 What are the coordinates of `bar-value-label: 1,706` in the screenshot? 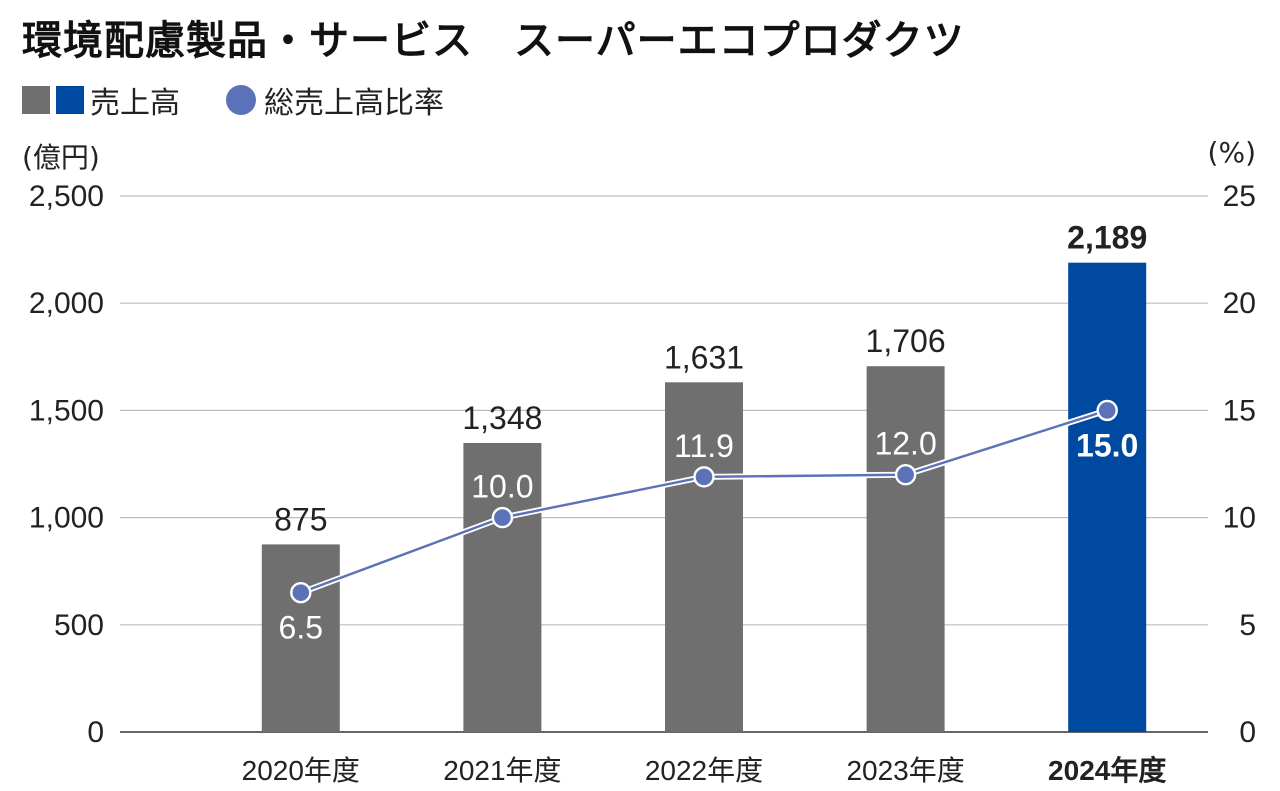 It's located at (906, 341).